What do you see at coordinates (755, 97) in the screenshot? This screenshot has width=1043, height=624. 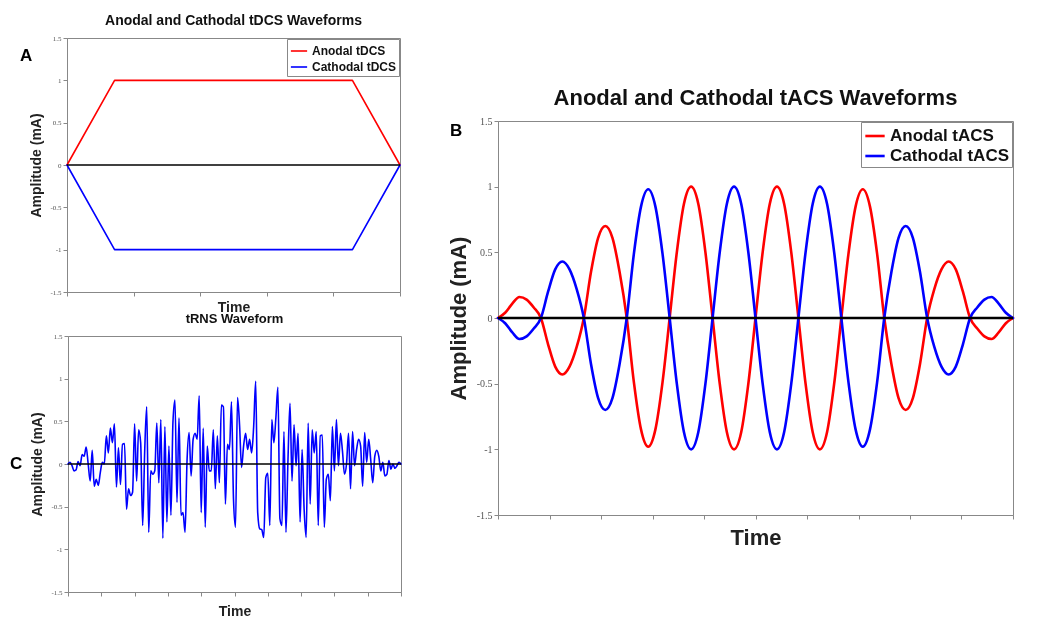 I see `chart-title: Anodal and Cathodal tACS Waveforms` at bounding box center [755, 97].